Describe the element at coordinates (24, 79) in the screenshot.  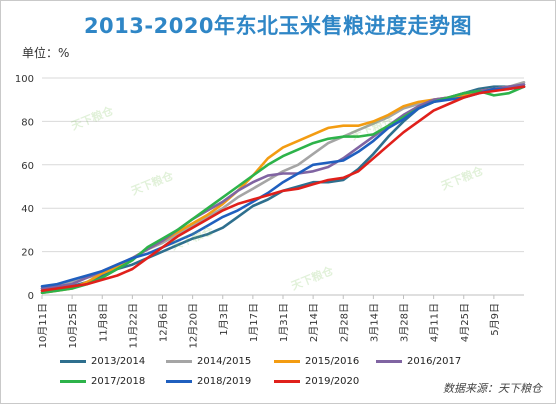
I see `y-tick-label: 100` at that location.